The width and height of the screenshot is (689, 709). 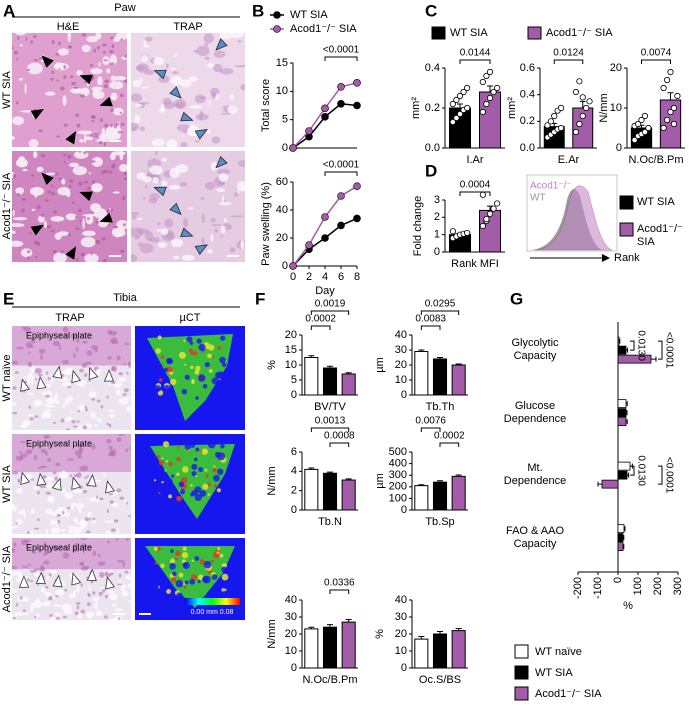 I want to click on x-tick-label: -200, so click(x=578, y=588).